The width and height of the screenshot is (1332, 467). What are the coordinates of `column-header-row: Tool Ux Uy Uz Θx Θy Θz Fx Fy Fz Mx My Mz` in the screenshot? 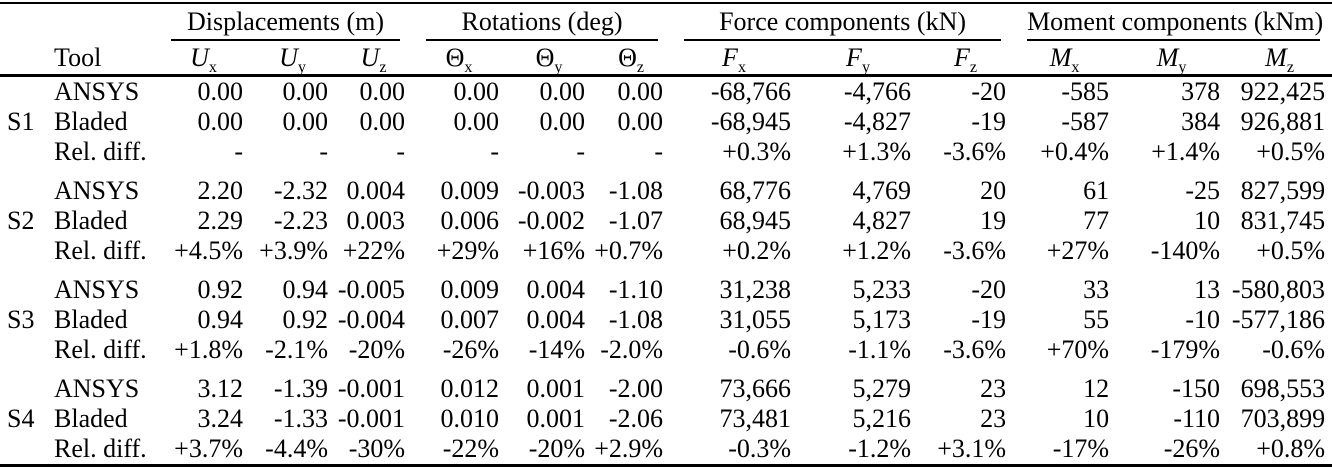 It's located at (666, 58).